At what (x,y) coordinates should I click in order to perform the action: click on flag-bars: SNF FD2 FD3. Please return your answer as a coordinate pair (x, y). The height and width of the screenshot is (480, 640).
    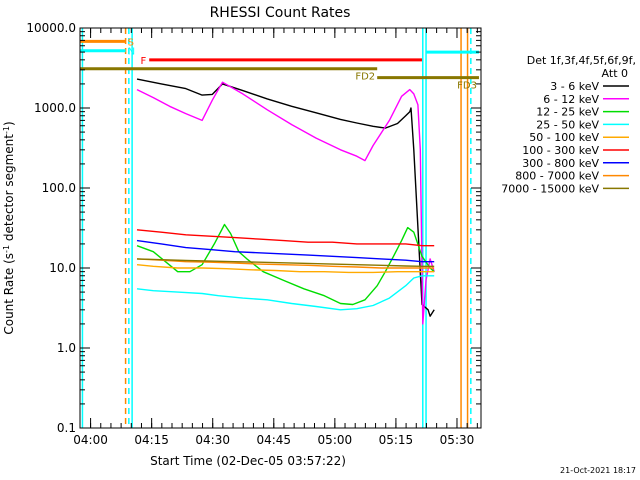
    Looking at the image, I should click on (279, 64).